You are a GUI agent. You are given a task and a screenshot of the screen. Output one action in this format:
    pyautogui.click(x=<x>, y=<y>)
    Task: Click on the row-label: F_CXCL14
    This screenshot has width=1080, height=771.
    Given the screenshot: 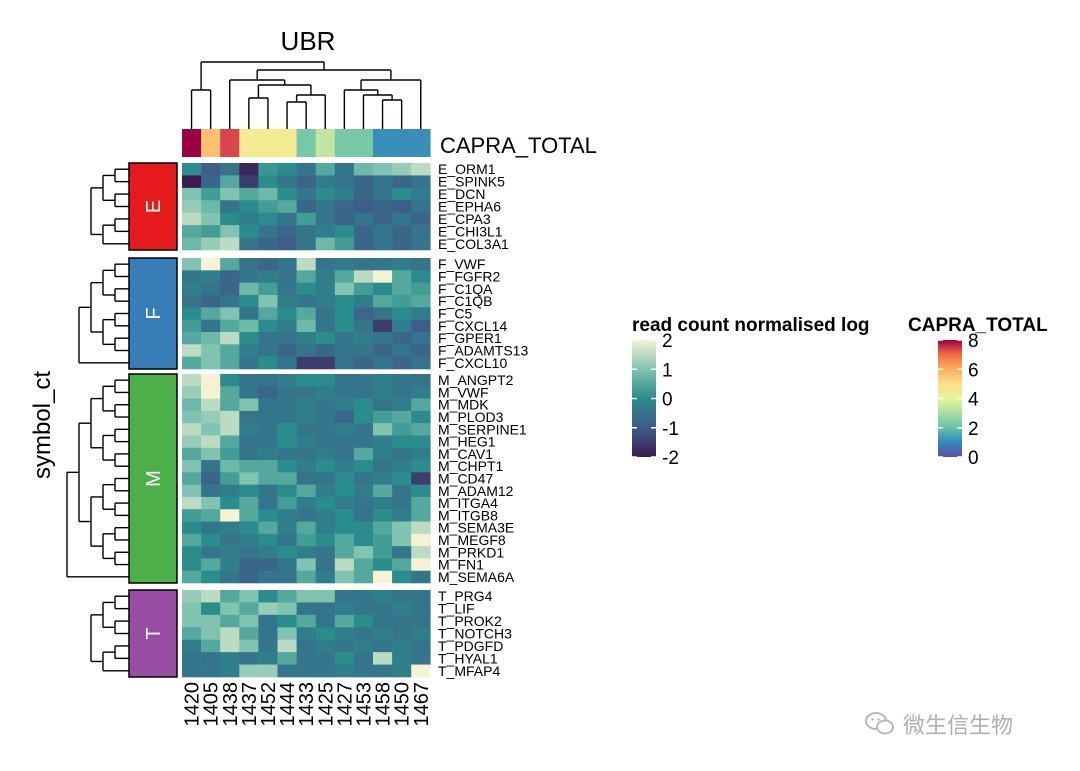 What is the action you would take?
    pyautogui.click(x=472, y=326)
    